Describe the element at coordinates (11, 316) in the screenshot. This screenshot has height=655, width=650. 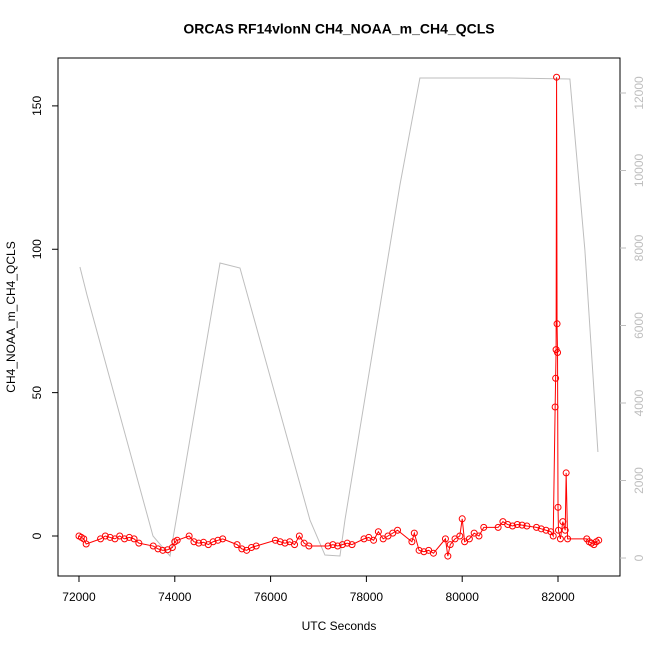
I see `y-axis-label: CH4_NOAA_m_CH4_QCLS` at that location.